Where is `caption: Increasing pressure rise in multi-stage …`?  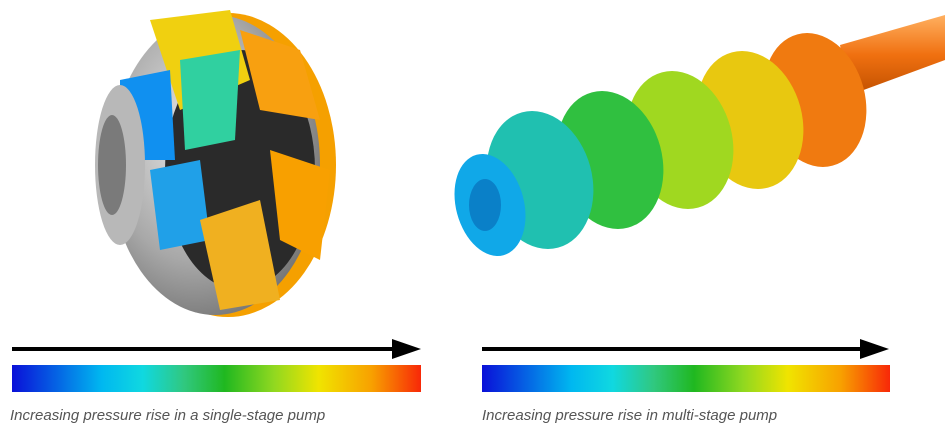 caption: Increasing pressure rise in multi-stage … is located at coordinates (629, 415).